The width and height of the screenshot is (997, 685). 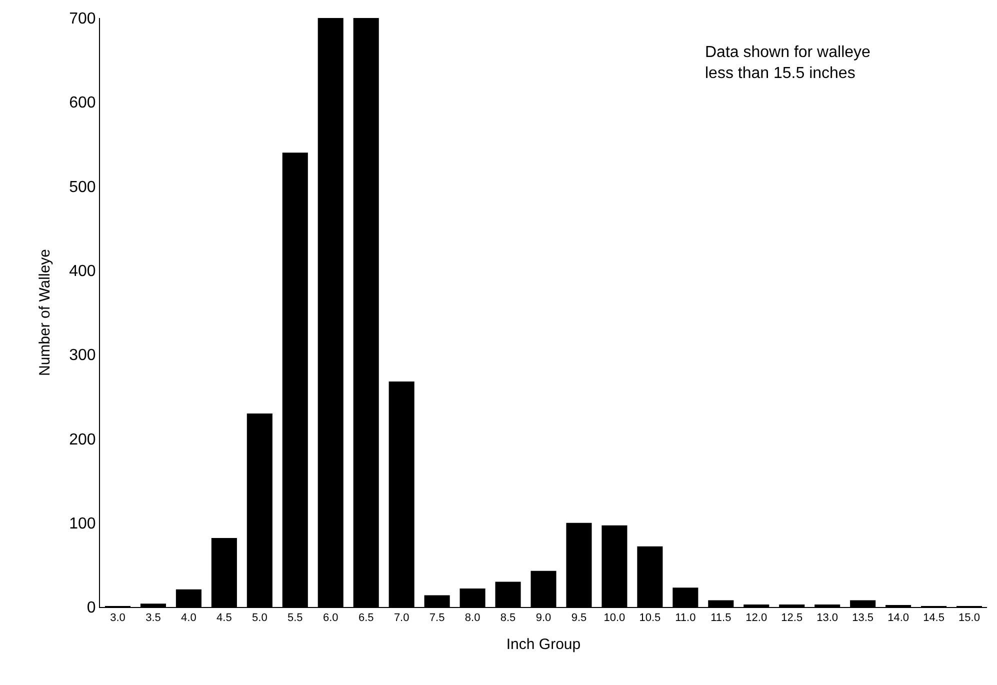 What do you see at coordinates (118, 618) in the screenshot?
I see `x-tick-label: 3.0` at bounding box center [118, 618].